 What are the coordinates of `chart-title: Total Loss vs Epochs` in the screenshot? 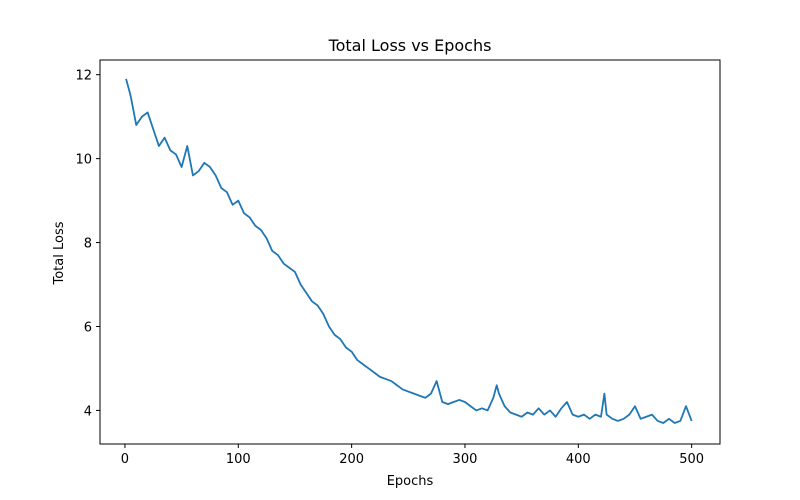 It's located at (410, 45).